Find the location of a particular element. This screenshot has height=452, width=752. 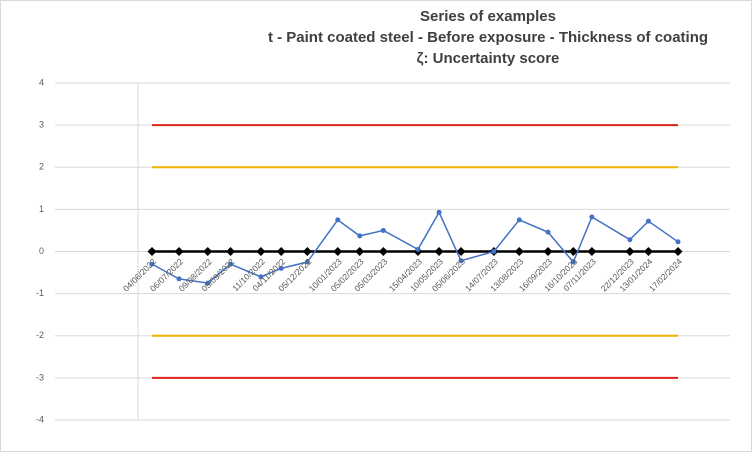

chart-title: Series of examples is located at coordinates (488, 16).